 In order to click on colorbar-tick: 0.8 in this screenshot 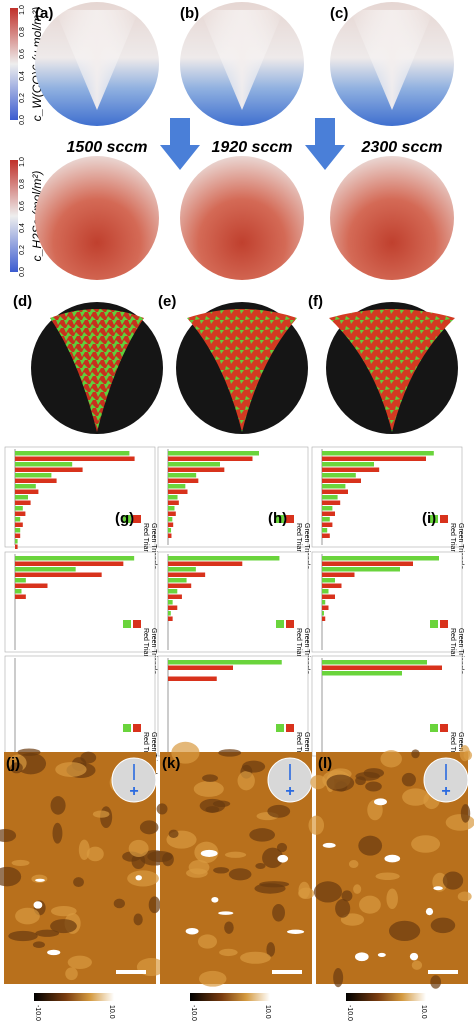, I will do `click(22, 32)`.